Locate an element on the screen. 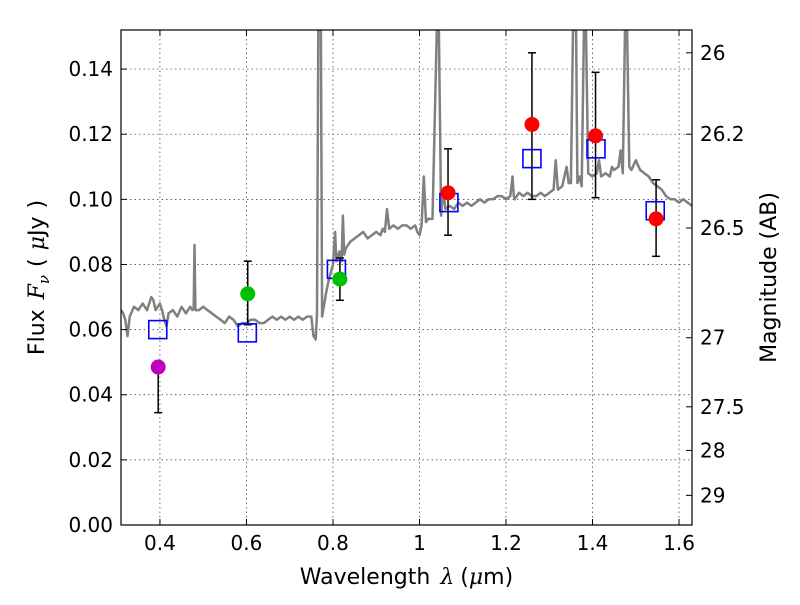 The image size is (800, 605). x-axis-label: Wavelength λ (μm) is located at coordinates (406, 577).